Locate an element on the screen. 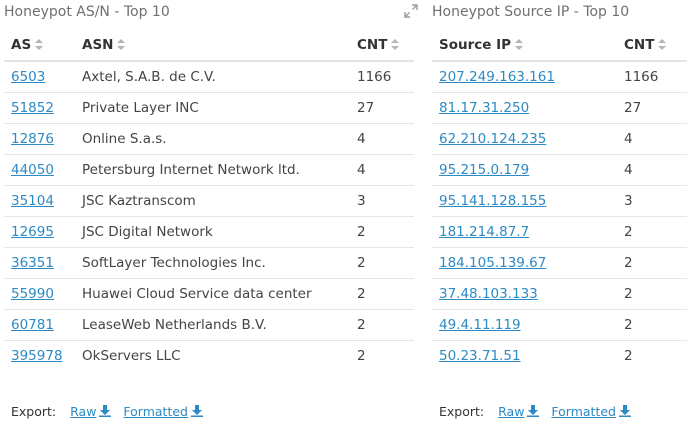 The image size is (687, 434). expand-icon is located at coordinates (411, 11).